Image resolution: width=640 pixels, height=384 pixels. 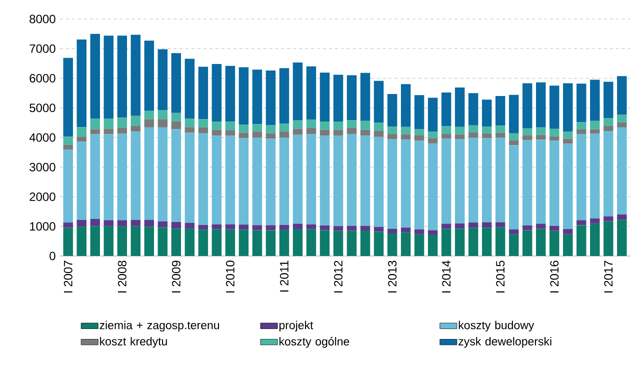 What do you see at coordinates (296, 326) in the screenshot?
I see `legend-label: projekt` at bounding box center [296, 326].